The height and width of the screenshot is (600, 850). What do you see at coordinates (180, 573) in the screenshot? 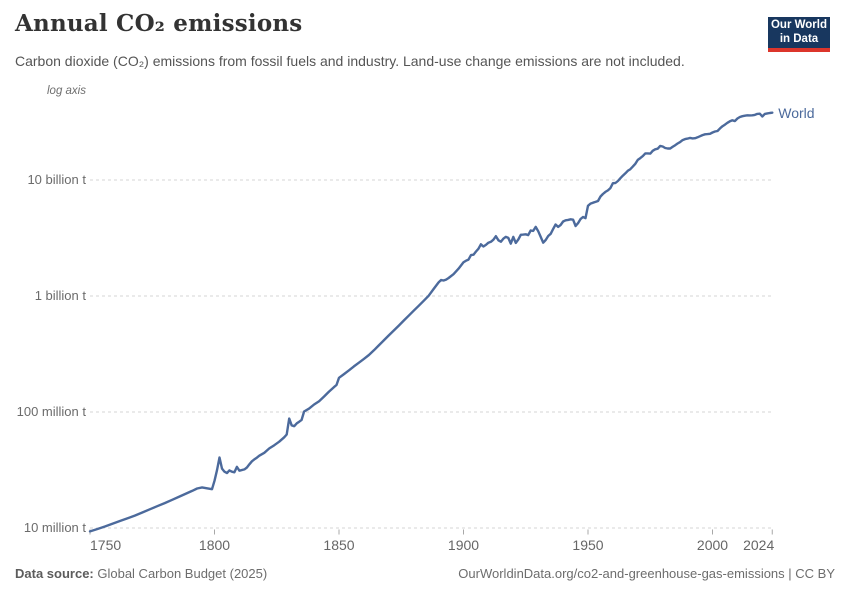
I see `data-source-value: Global Carbon Budget (2025)` at bounding box center [180, 573].